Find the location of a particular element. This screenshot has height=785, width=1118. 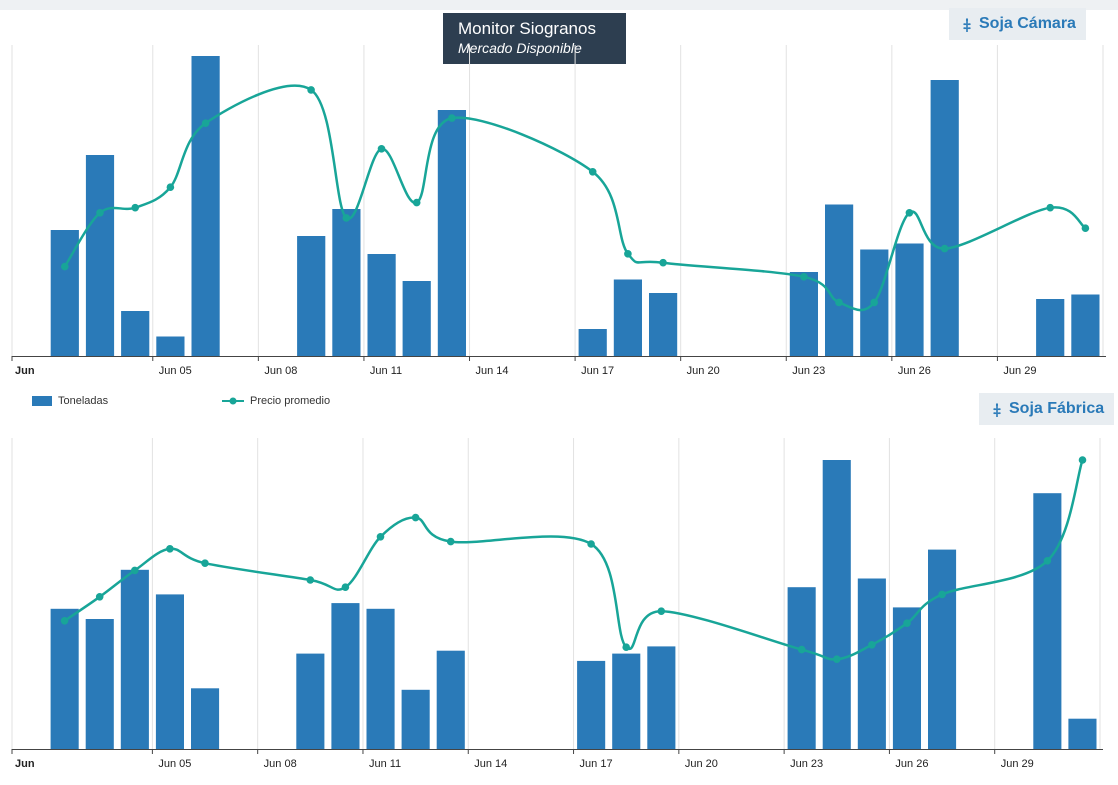

legend-bar-swatch is located at coordinates (42, 401).